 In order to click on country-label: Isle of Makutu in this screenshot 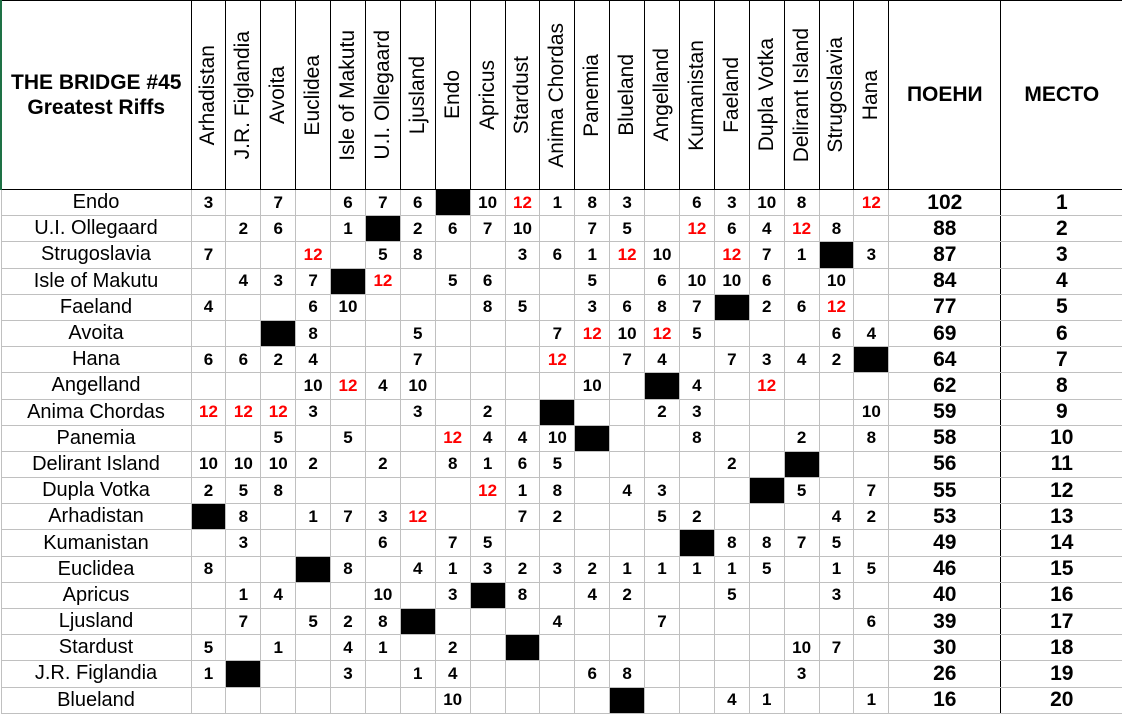, I will do `click(96, 281)`.